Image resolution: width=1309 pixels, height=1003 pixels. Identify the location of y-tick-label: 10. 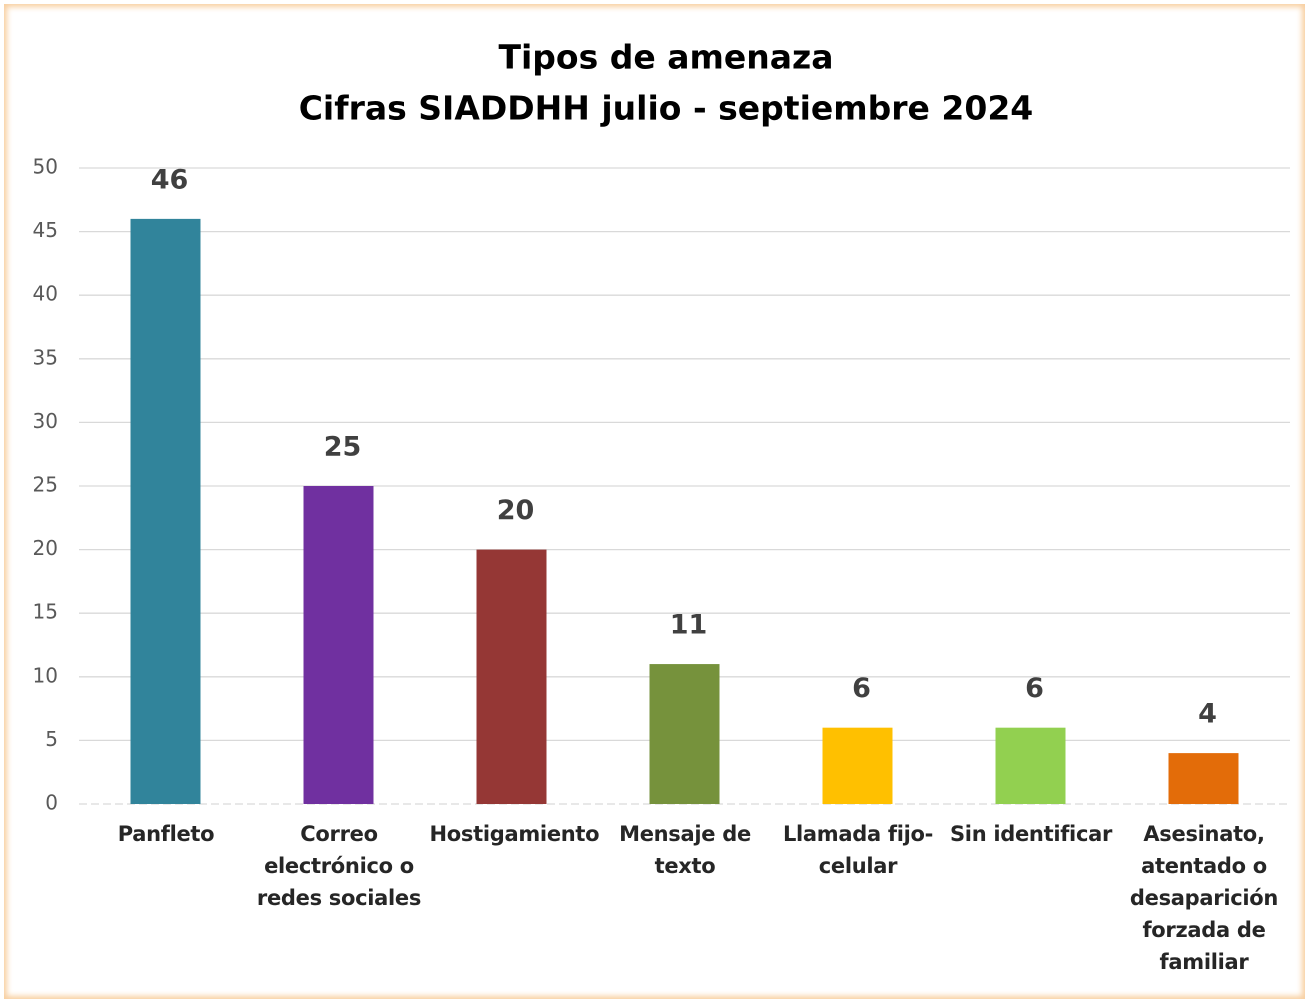
(45, 675).